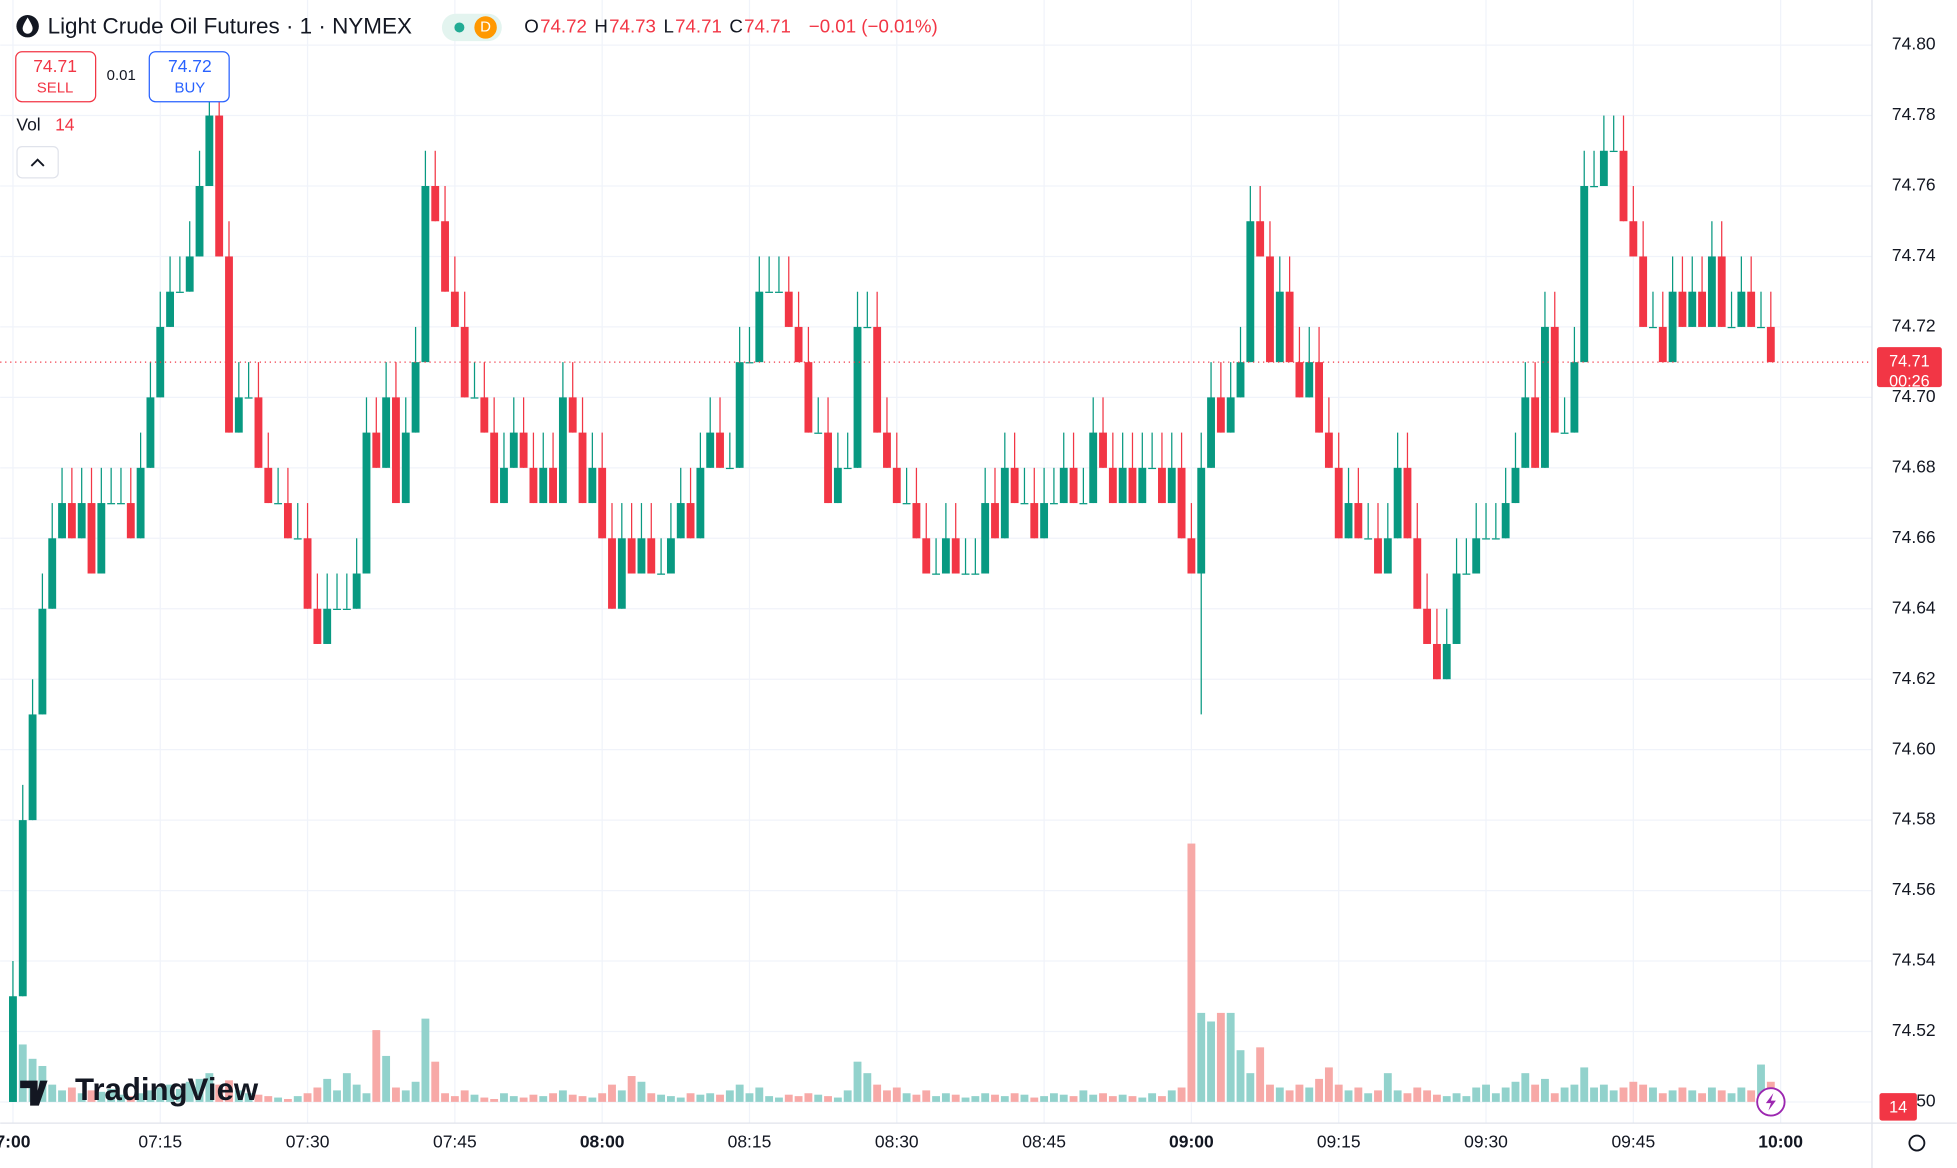 The width and height of the screenshot is (1957, 1168). Describe the element at coordinates (55, 88) in the screenshot. I see `sell-label: SELL` at that location.